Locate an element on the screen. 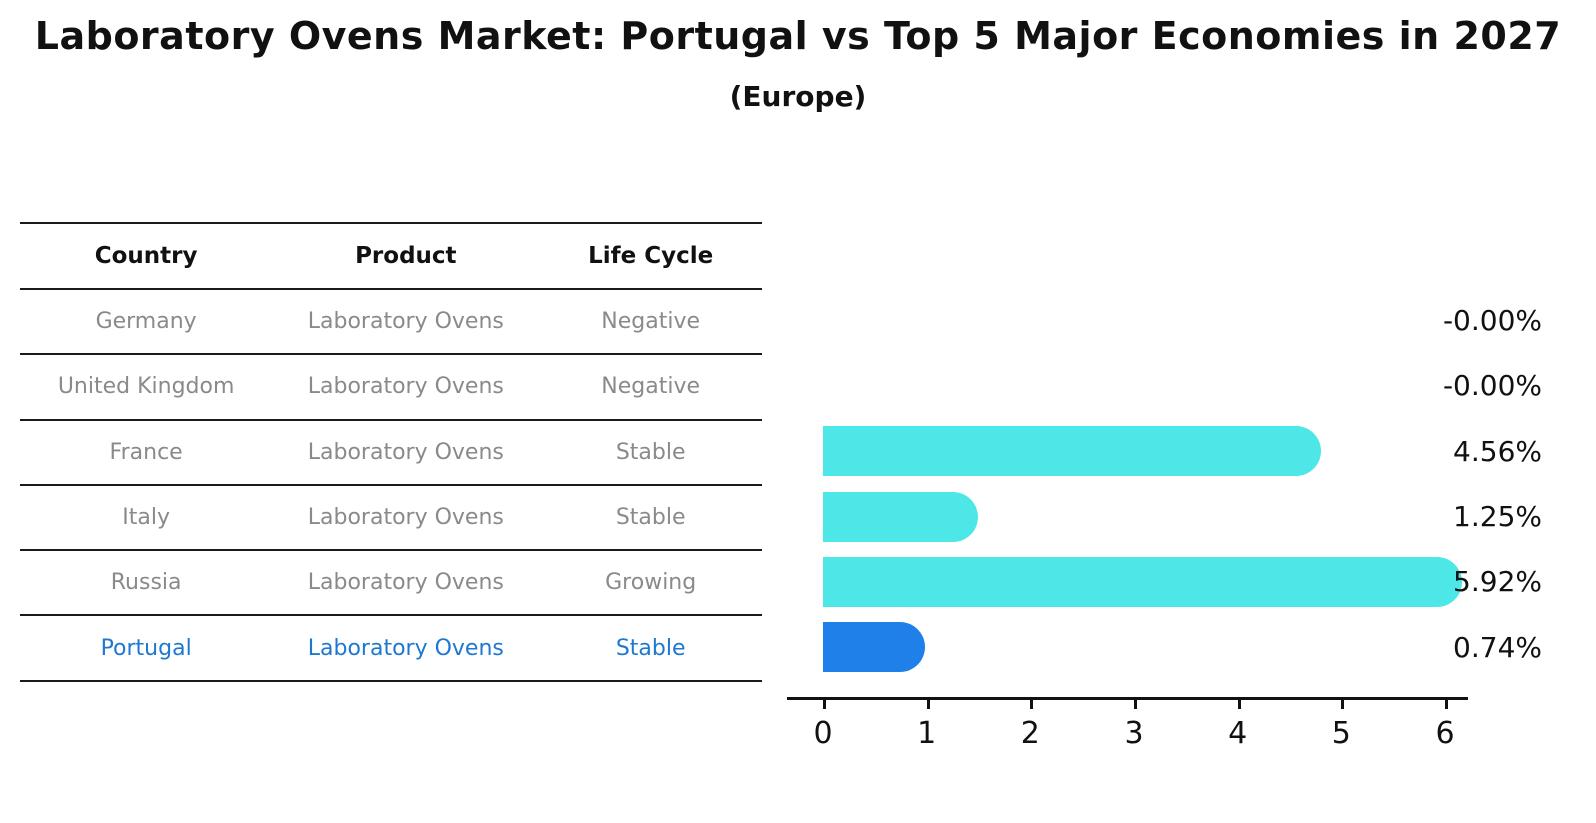 Image resolution: width=1596 pixels, height=823 pixels. cell-life-cycle: Growing is located at coordinates (651, 583).